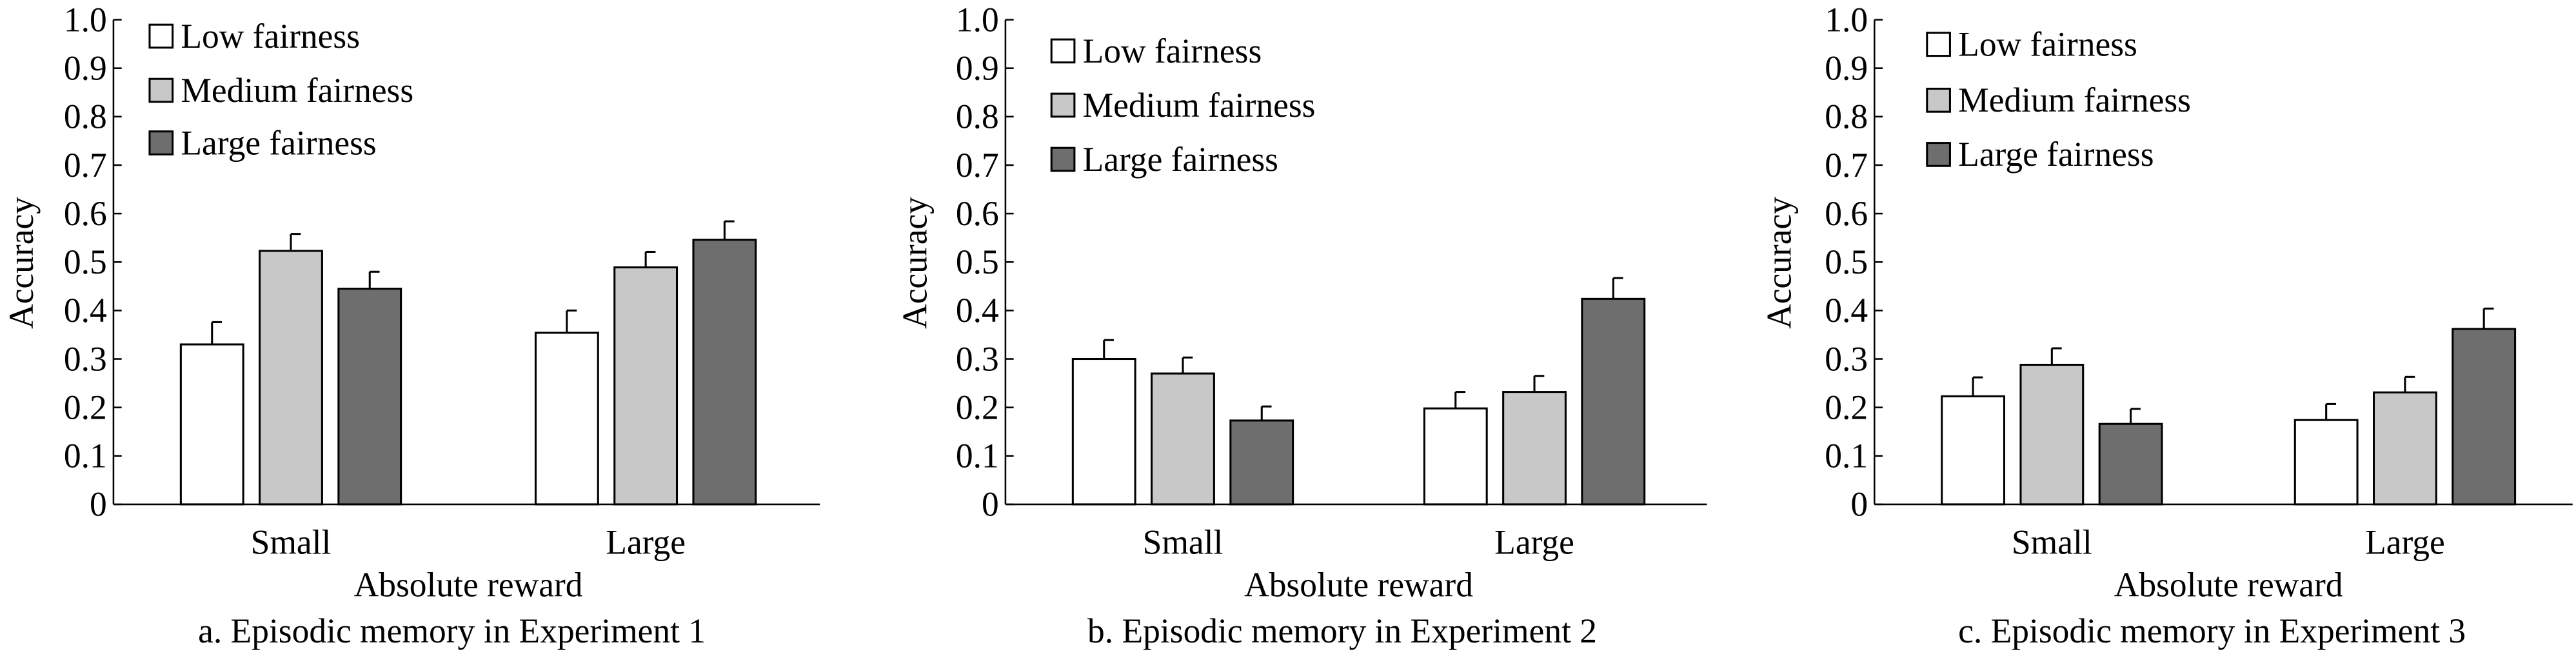 The height and width of the screenshot is (656, 2576). I want to click on chart-caption: c. Episodic memory in Experiment 3, so click(2212, 630).